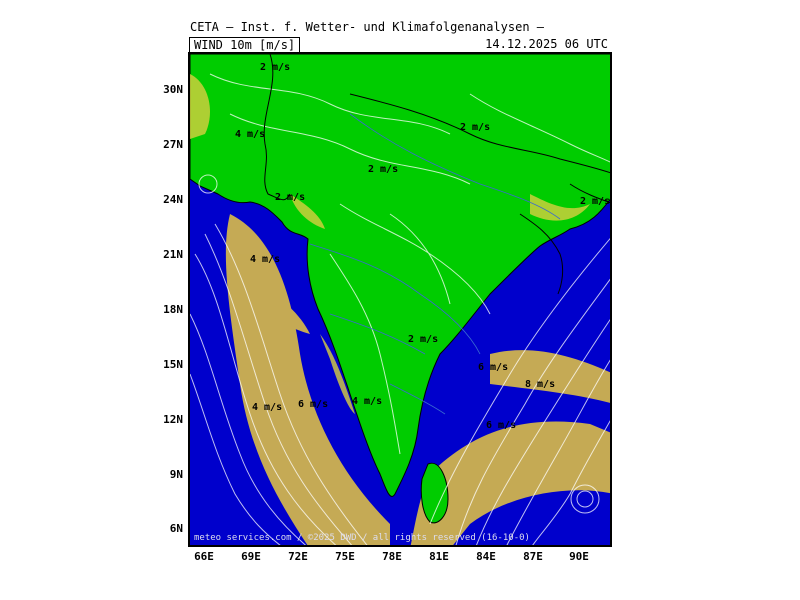  What do you see at coordinates (173, 419) in the screenshot?
I see `lat-label-12n: 12N` at bounding box center [173, 419].